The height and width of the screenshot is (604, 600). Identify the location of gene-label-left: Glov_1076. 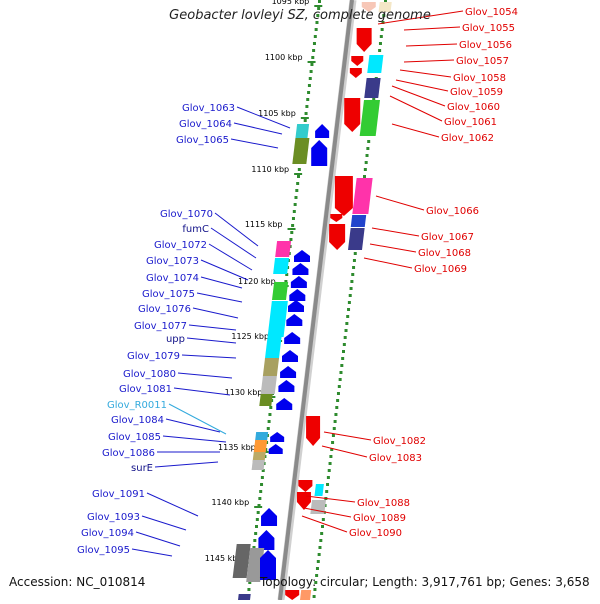
(164, 309).